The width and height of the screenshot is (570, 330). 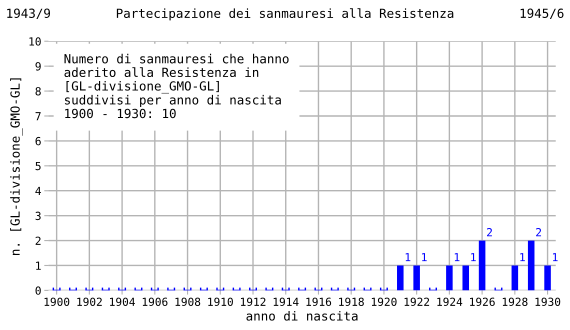 What do you see at coordinates (35, 41) in the screenshot?
I see `y-tick-label: 10` at bounding box center [35, 41].